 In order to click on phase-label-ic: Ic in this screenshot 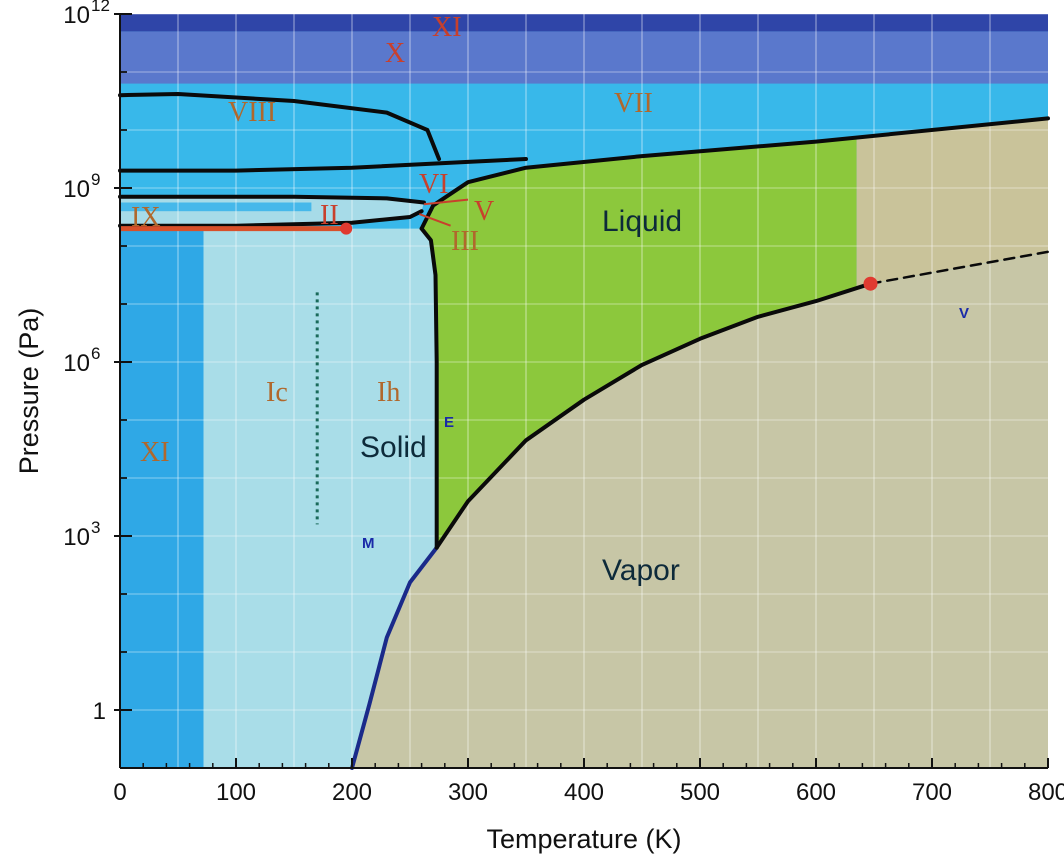, I will do `click(277, 392)`.